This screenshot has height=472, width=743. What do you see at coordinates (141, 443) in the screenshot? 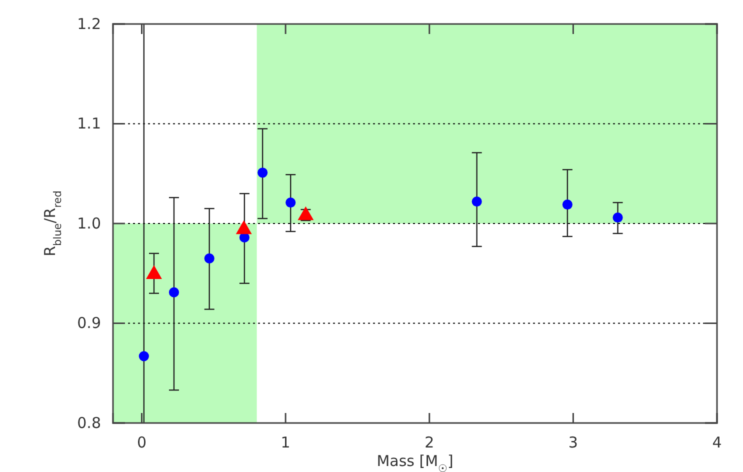
I see `x-tick-label: 0` at bounding box center [141, 443].